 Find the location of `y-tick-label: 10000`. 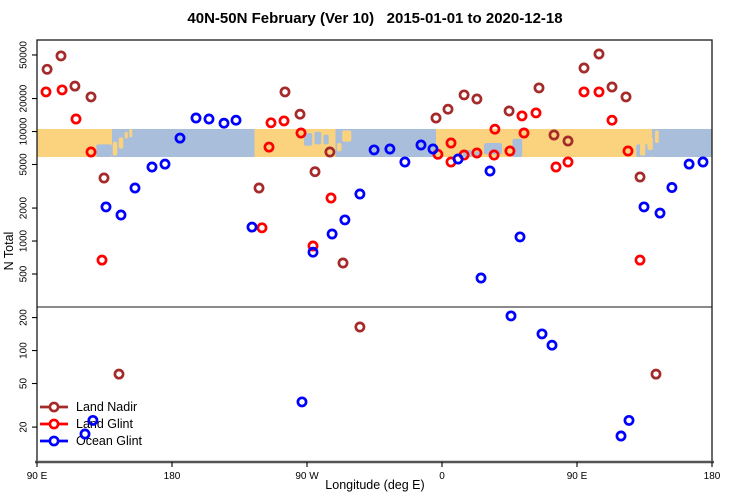

y-tick-label: 10000 is located at coordinates (24, 131).